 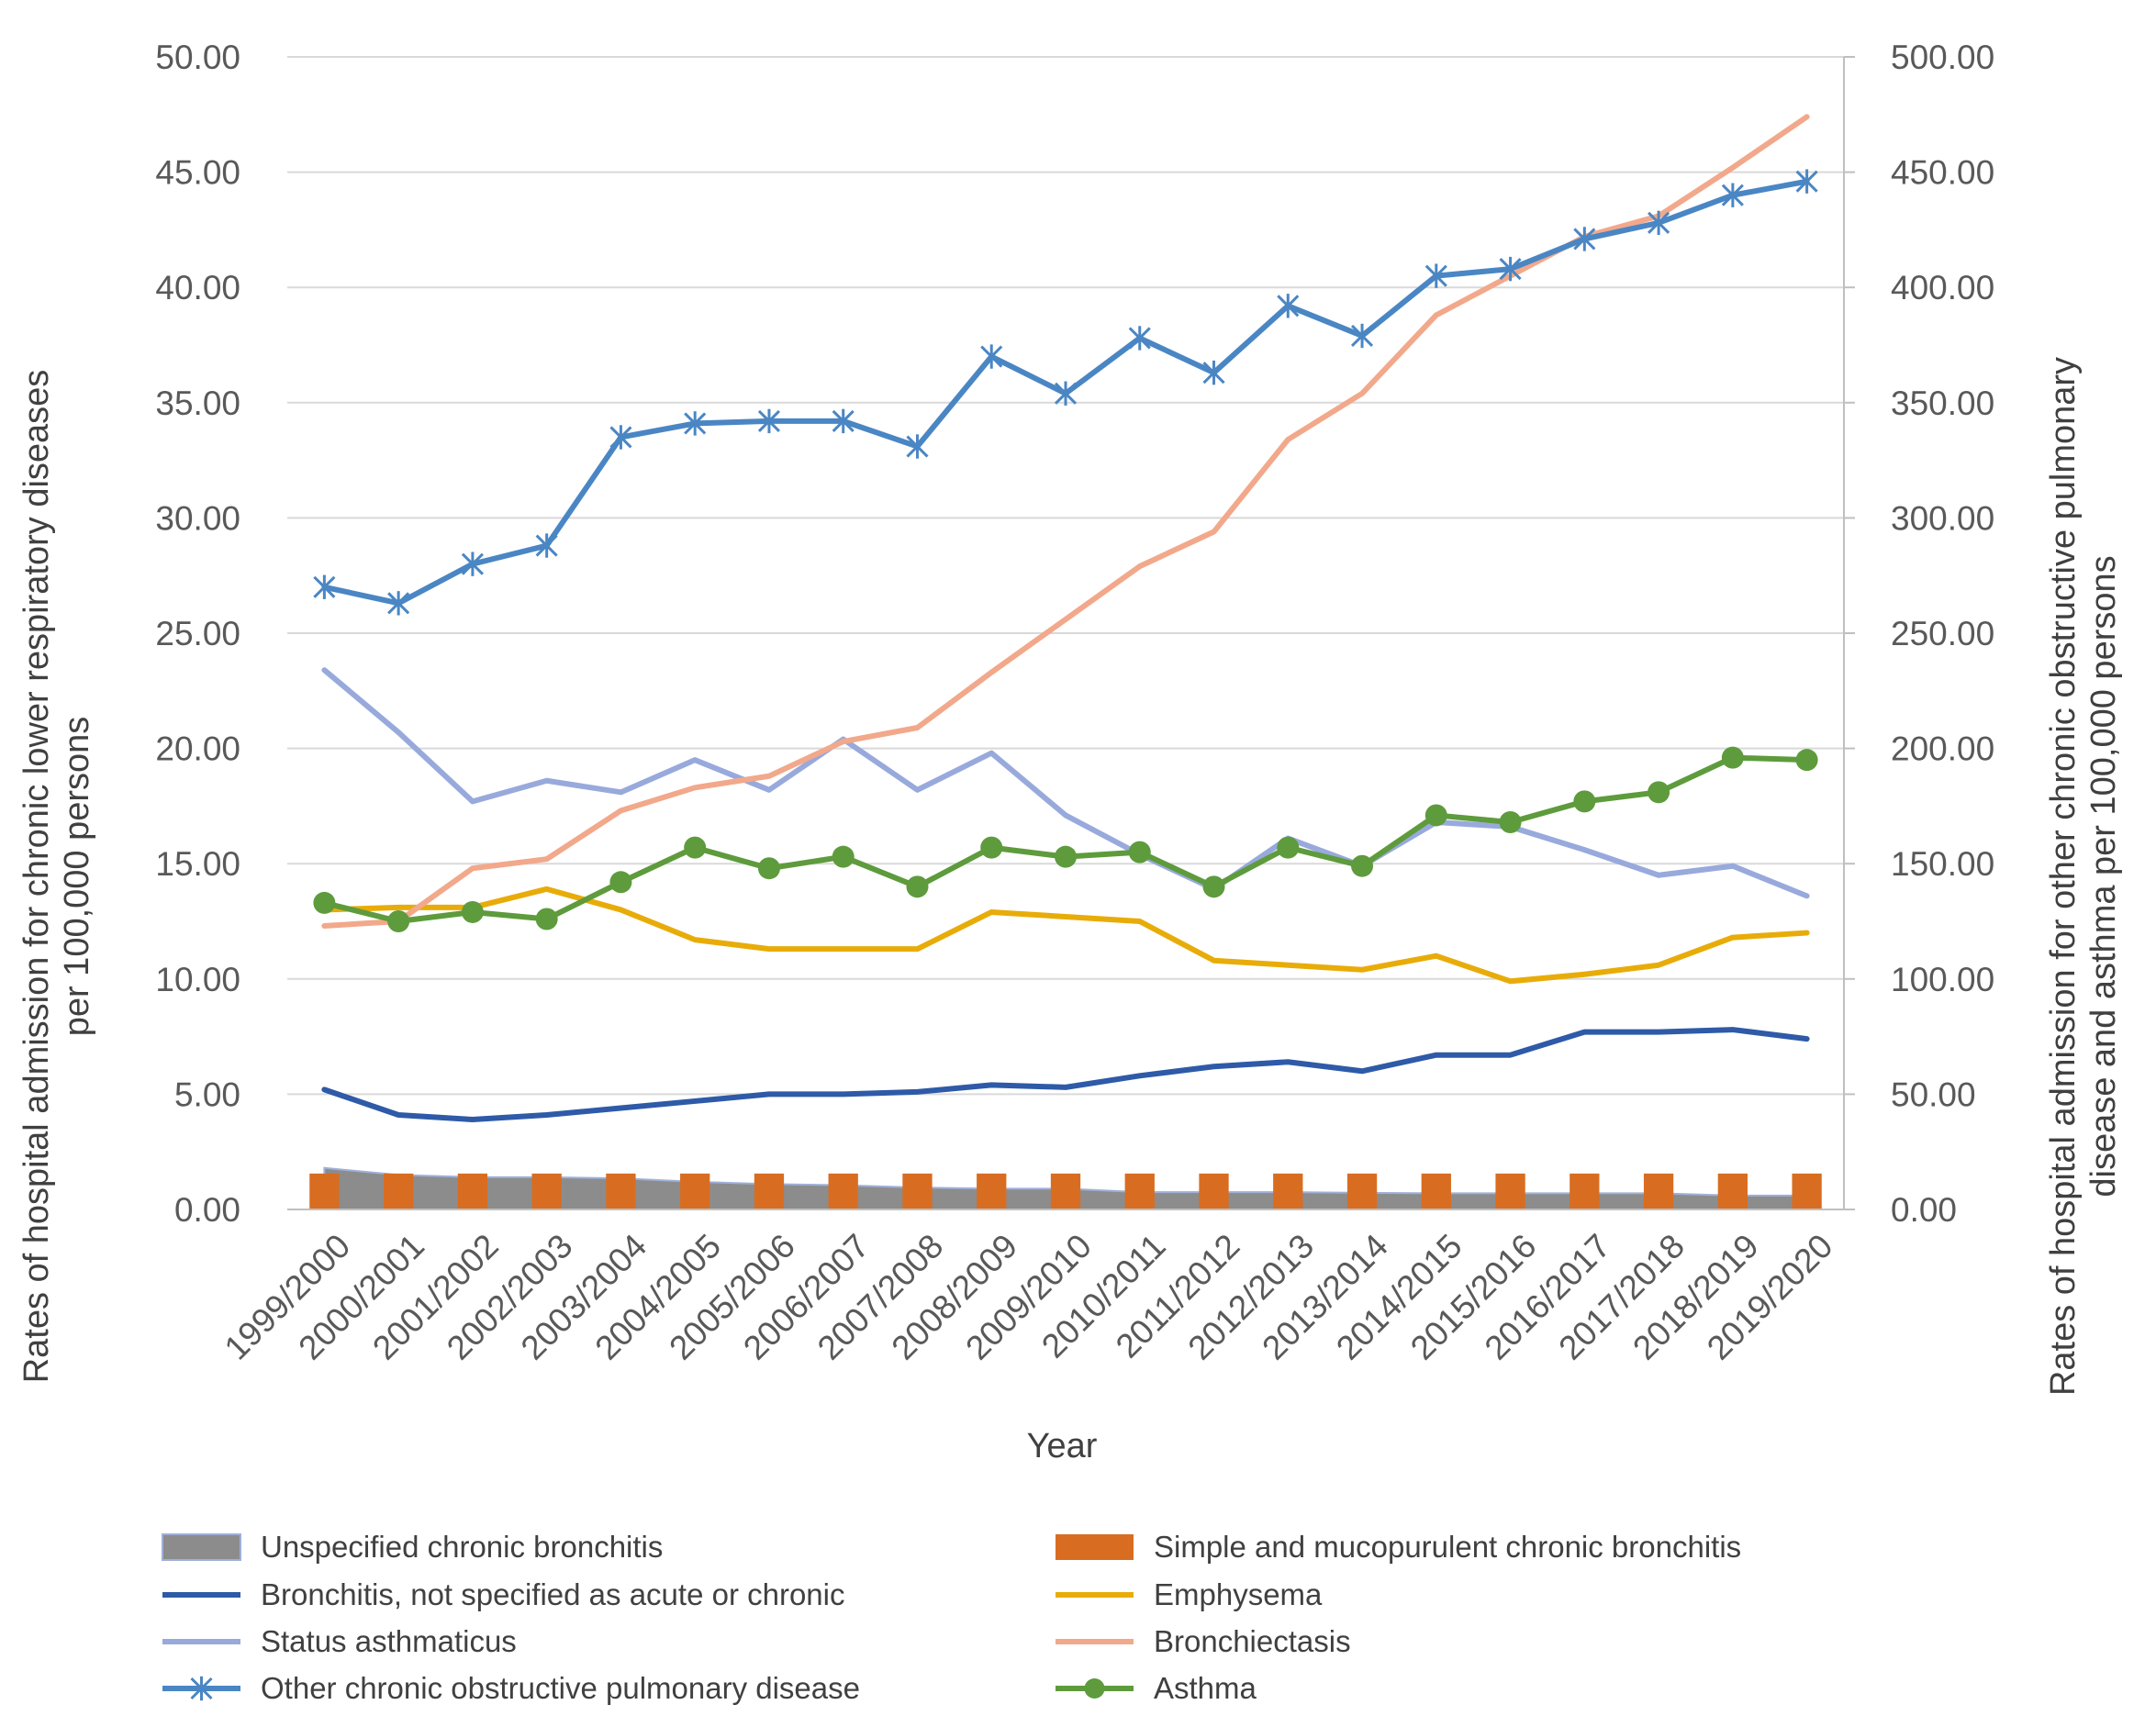 I want to click on right-tick-label: 250.00, so click(x=1942, y=633).